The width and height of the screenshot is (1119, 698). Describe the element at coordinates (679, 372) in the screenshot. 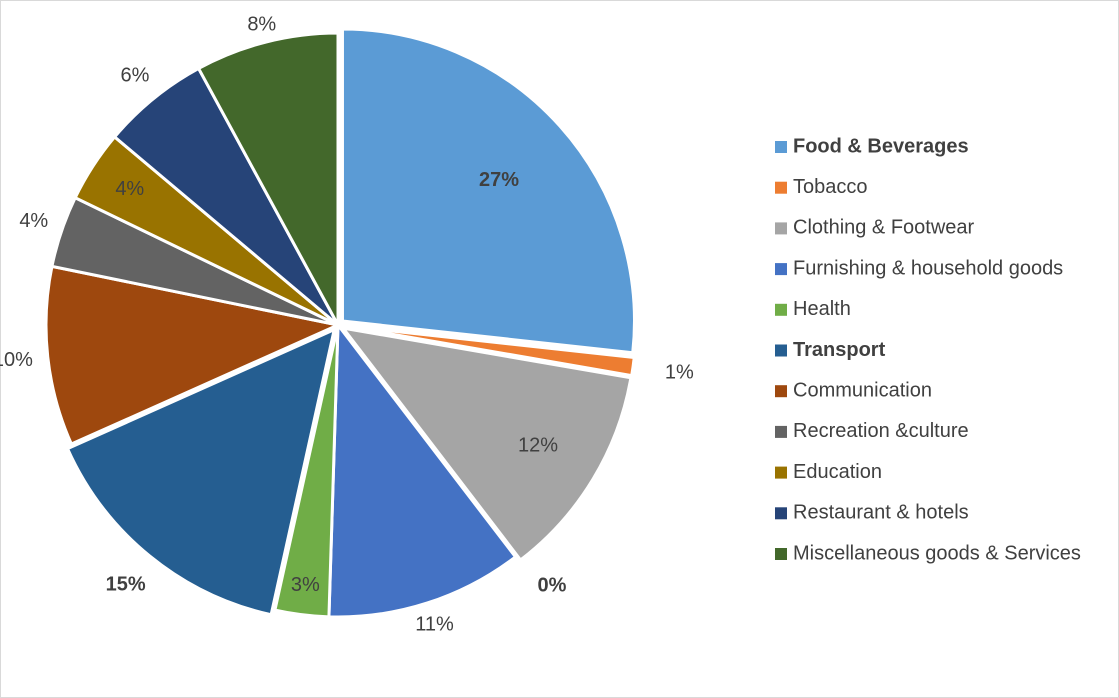

I see `data-label: 1%` at that location.